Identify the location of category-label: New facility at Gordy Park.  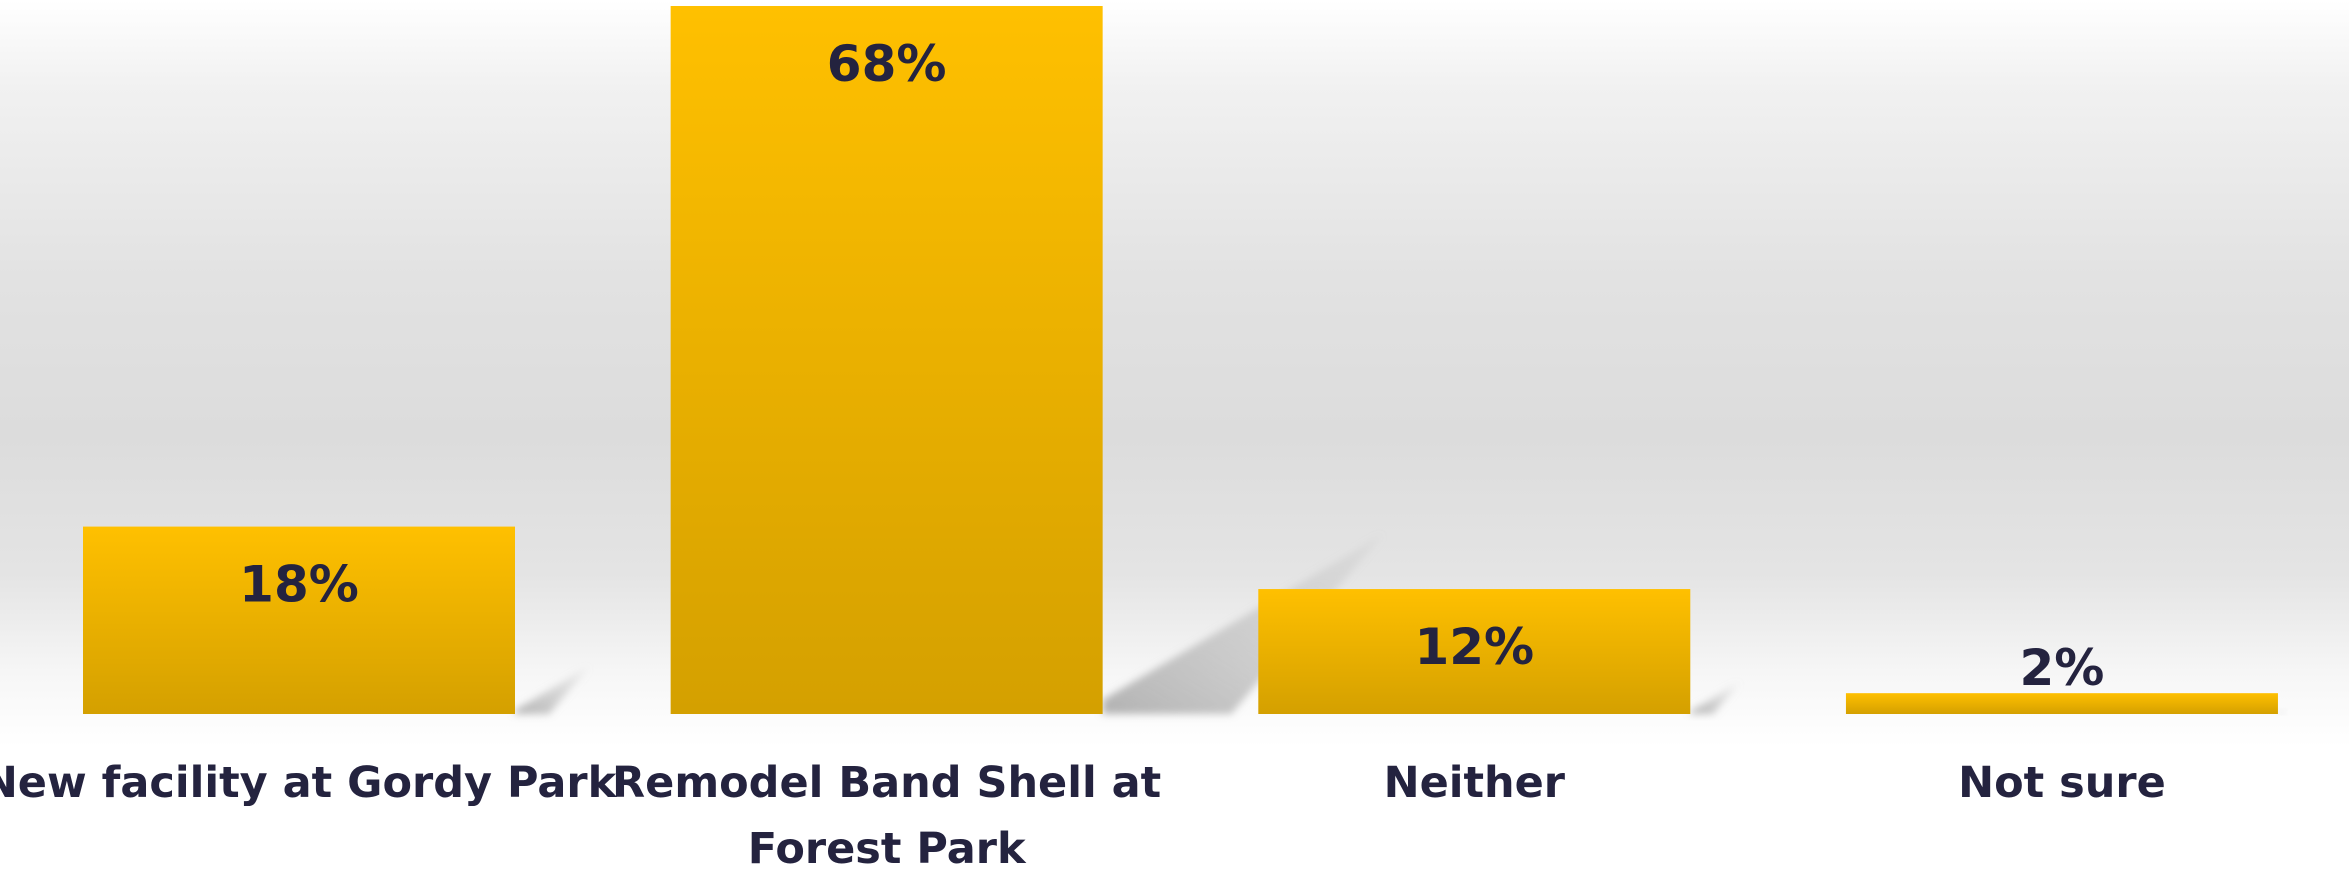
(309, 783).